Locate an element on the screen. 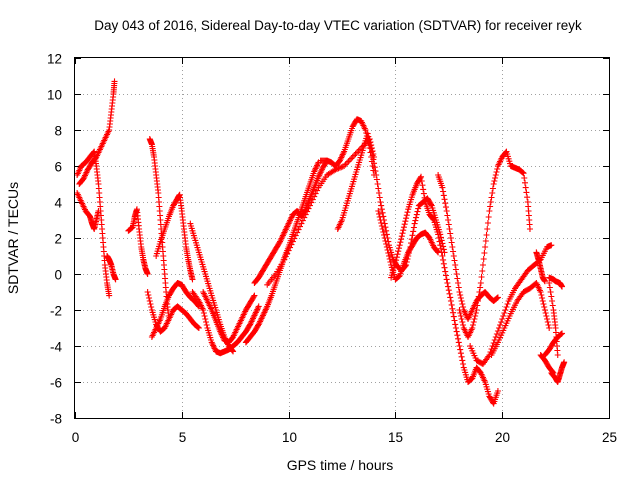  y-tick-label: -6 is located at coordinates (56, 383).